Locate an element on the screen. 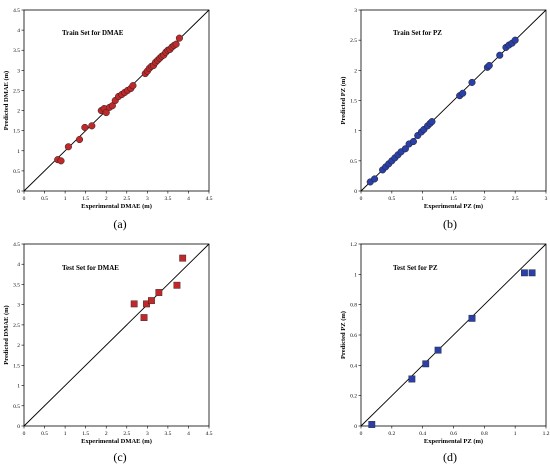 The height and width of the screenshot is (474, 550). panel-label: (d) is located at coordinates (450, 457).